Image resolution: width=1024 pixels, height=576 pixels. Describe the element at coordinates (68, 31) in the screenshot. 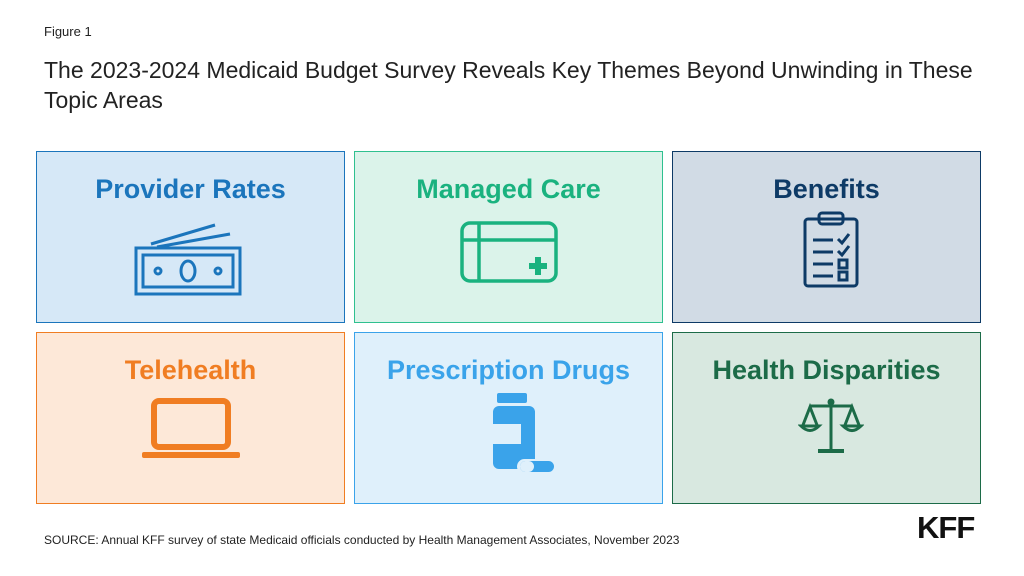

I see `figure-label: Figure 1` at that location.